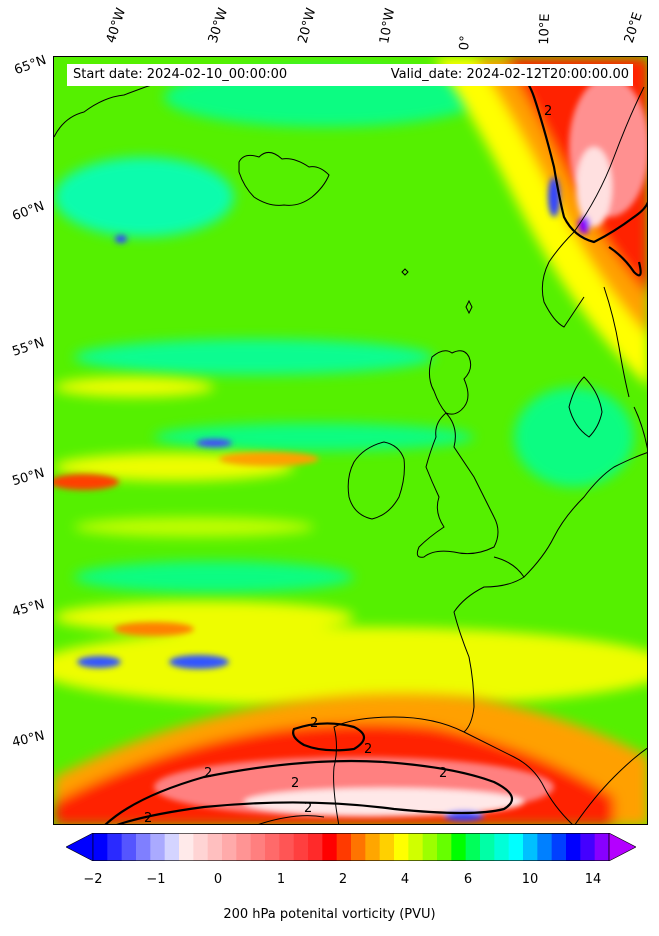 This screenshot has height=936, width=659. Describe the element at coordinates (307, 25) in the screenshot. I see `lon-label-20w: 20°W` at that location.